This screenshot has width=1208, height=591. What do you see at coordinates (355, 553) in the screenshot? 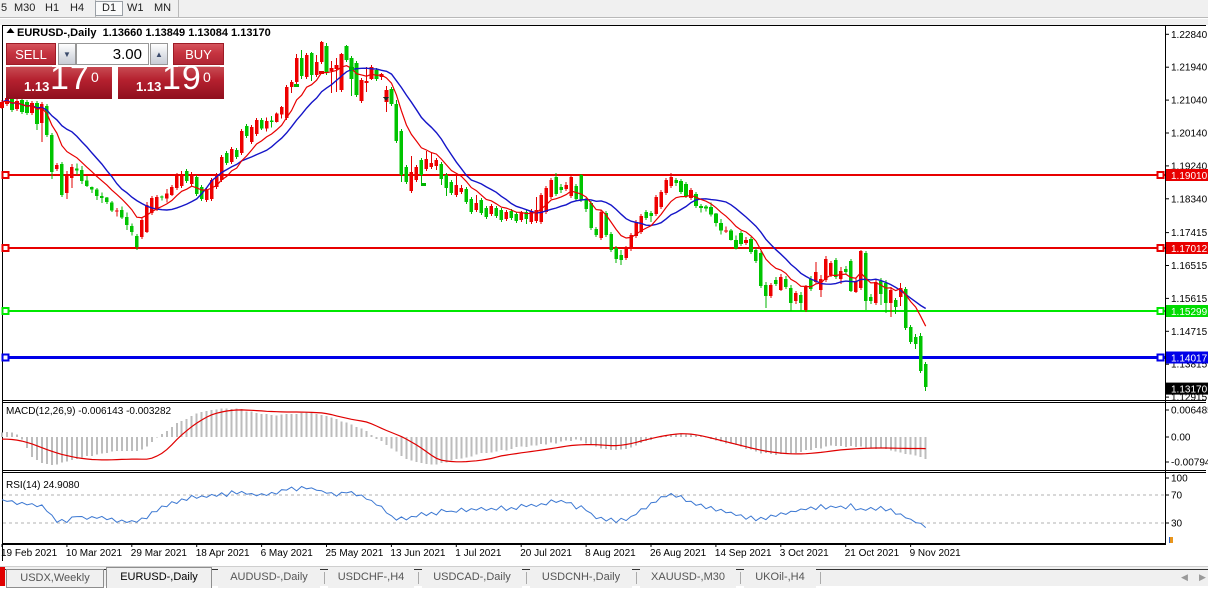
I see `svg-text: 25 May 2021` at bounding box center [355, 553].